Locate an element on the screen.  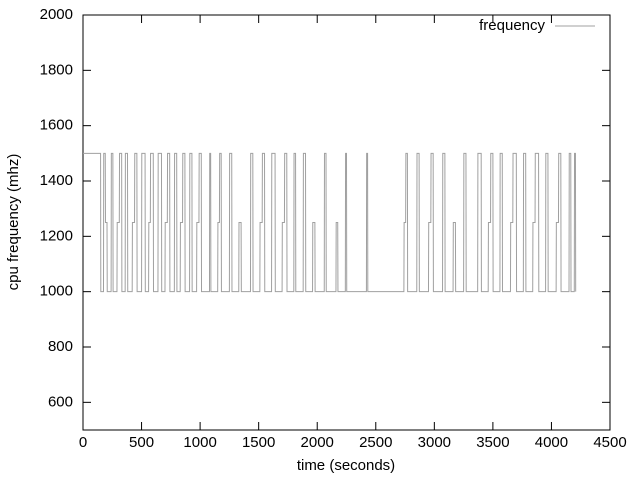
y-tick-label: 1400 is located at coordinates (56, 180).